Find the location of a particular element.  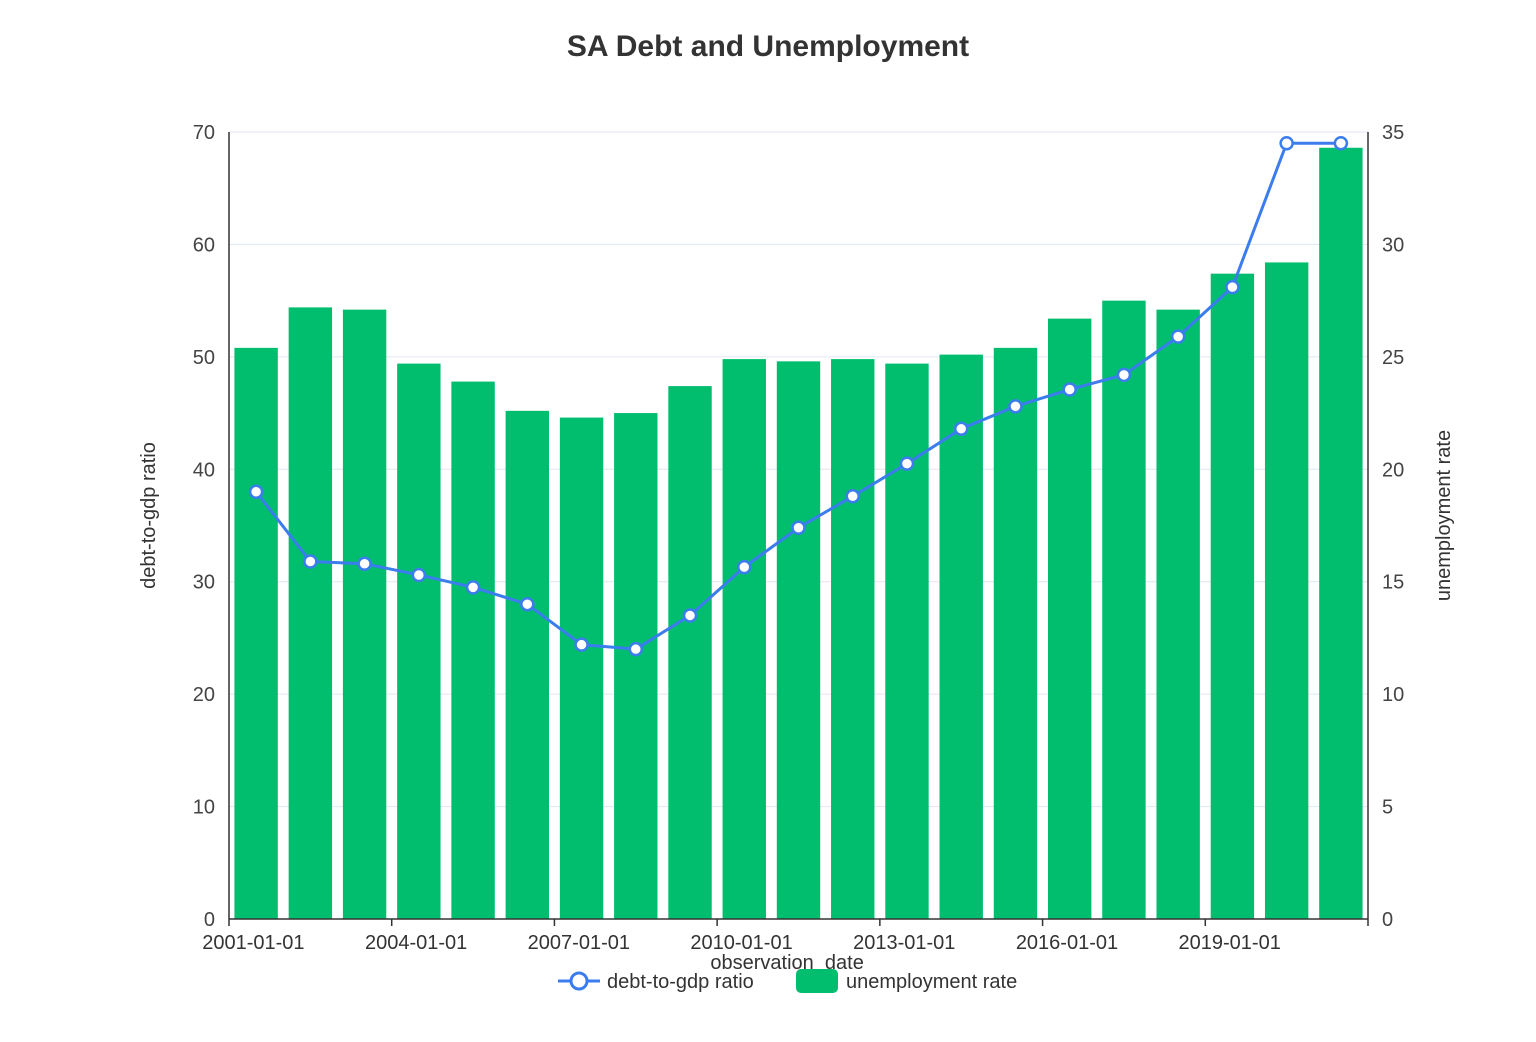

x-tick-label: 2004-01-01 is located at coordinates (416, 943).